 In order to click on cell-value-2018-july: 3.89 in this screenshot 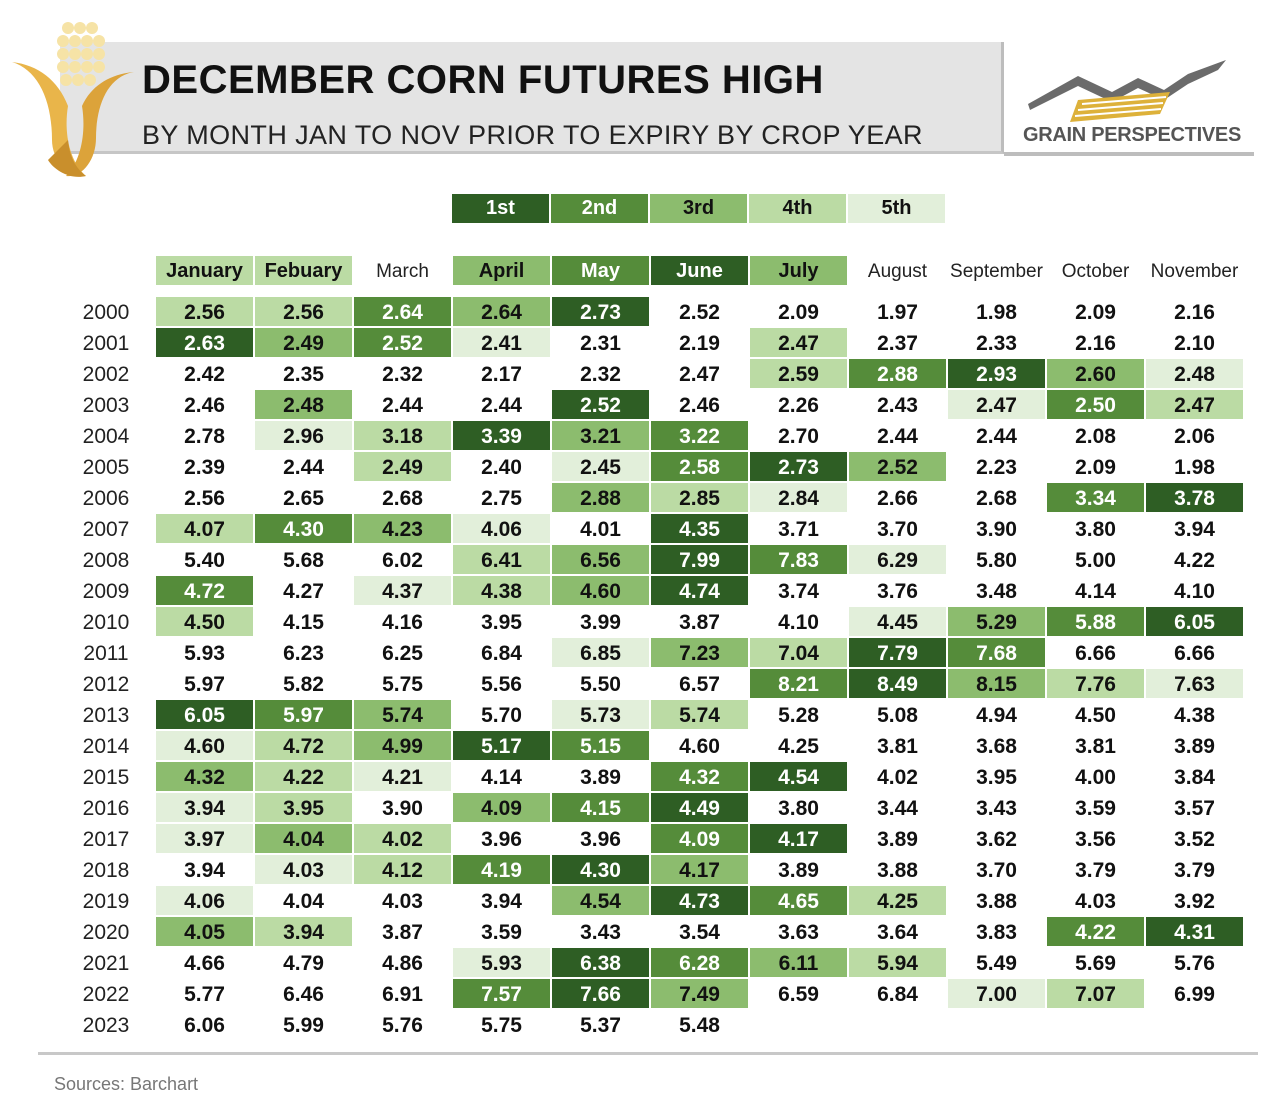, I will do `click(798, 870)`.